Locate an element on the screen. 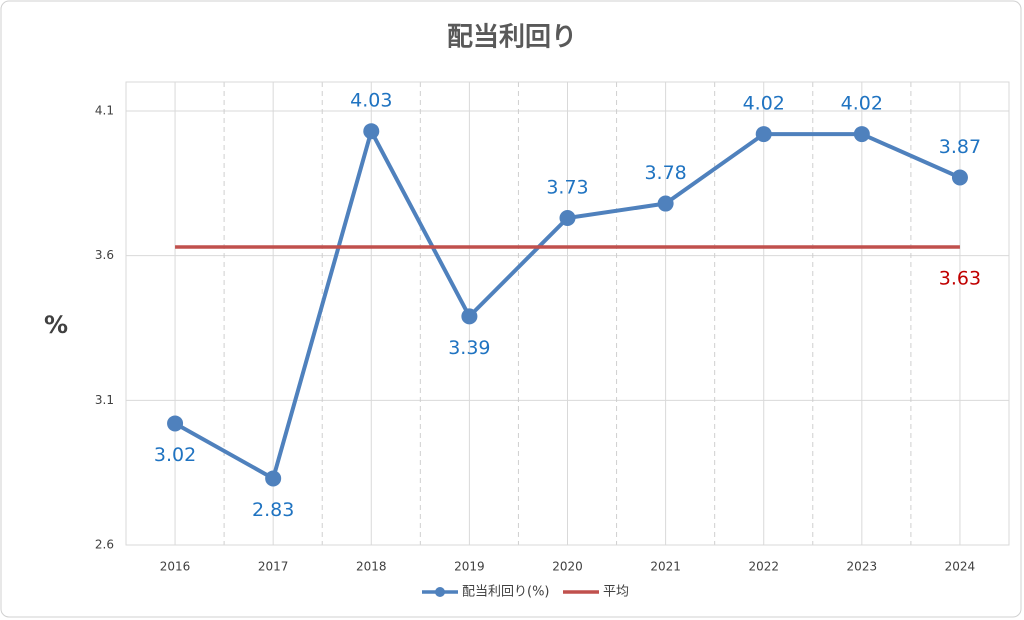 The width and height of the screenshot is (1024, 620). x-tick-label: 2023 is located at coordinates (862, 567).